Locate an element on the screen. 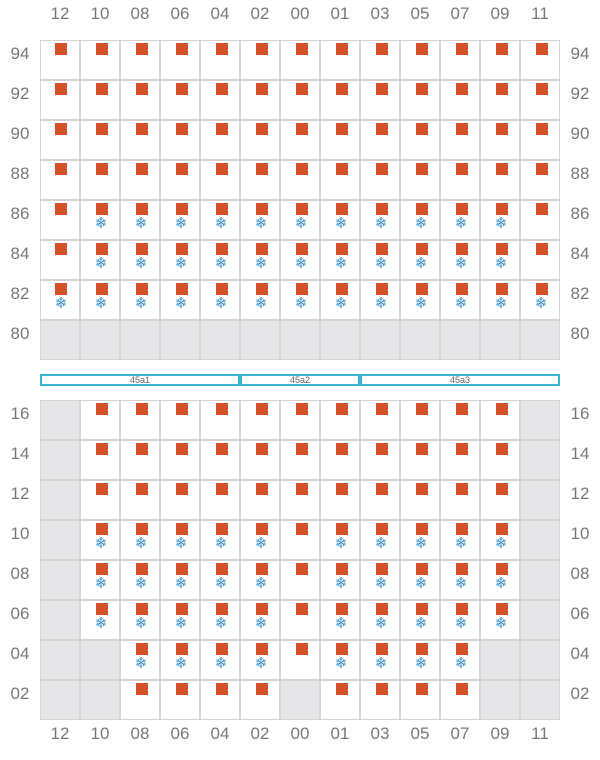  hatch-segment: 45a3 is located at coordinates (460, 380).